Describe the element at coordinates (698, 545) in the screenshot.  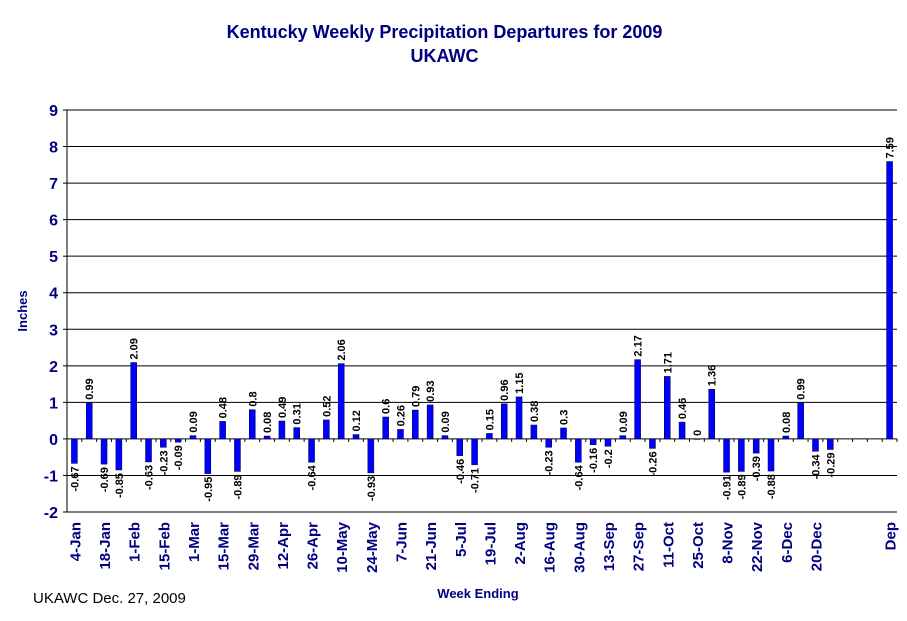
I see `x-tick-label: 25-Oct` at that location.